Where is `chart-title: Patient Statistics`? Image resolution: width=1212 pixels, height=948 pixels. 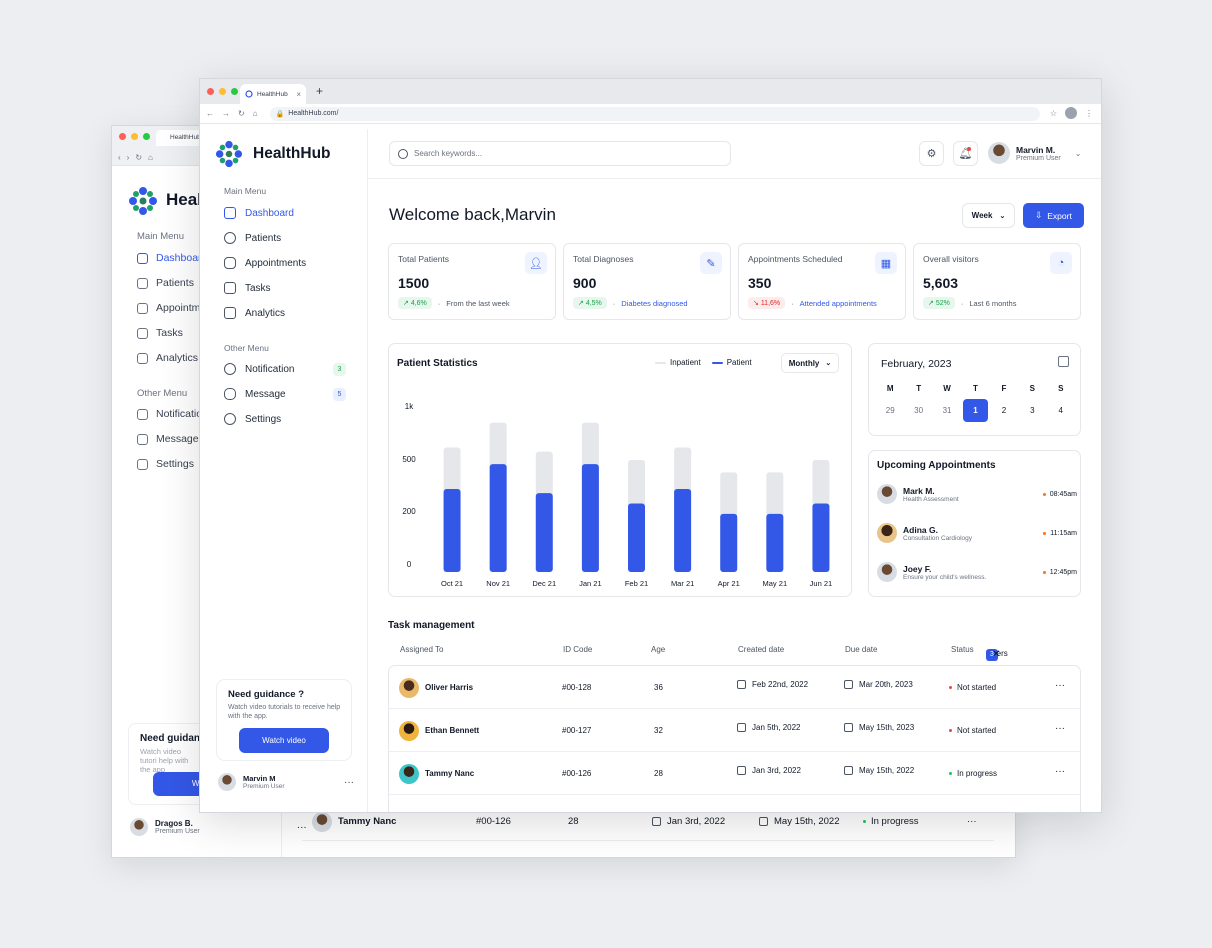
chart-title: Patient Statistics is located at coordinates (437, 363).